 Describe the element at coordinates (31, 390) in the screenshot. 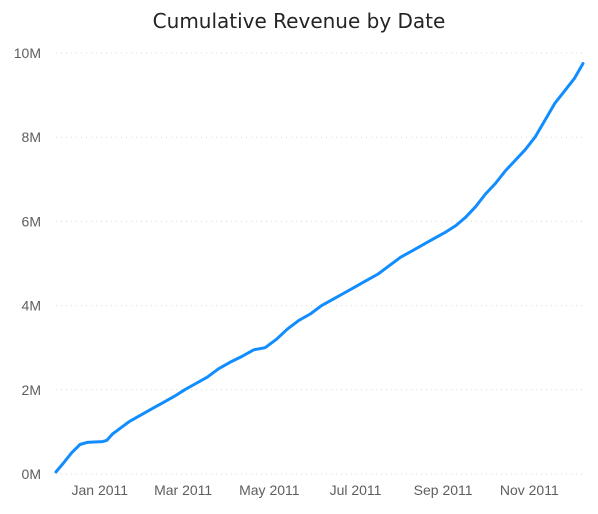

I see `y-tick-label: 2M` at that location.